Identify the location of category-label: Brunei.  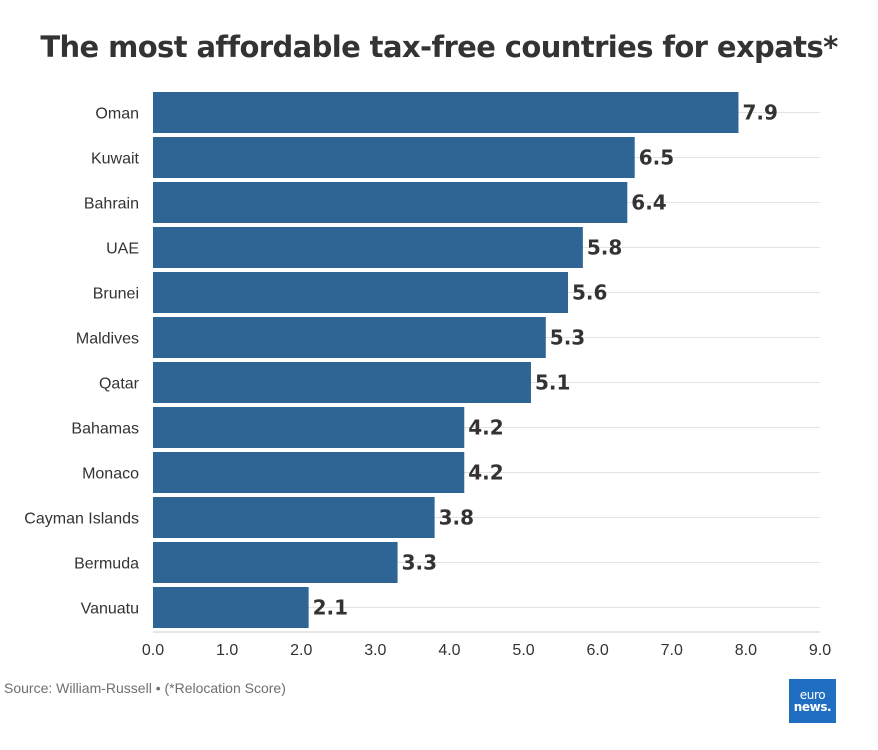
(116, 294).